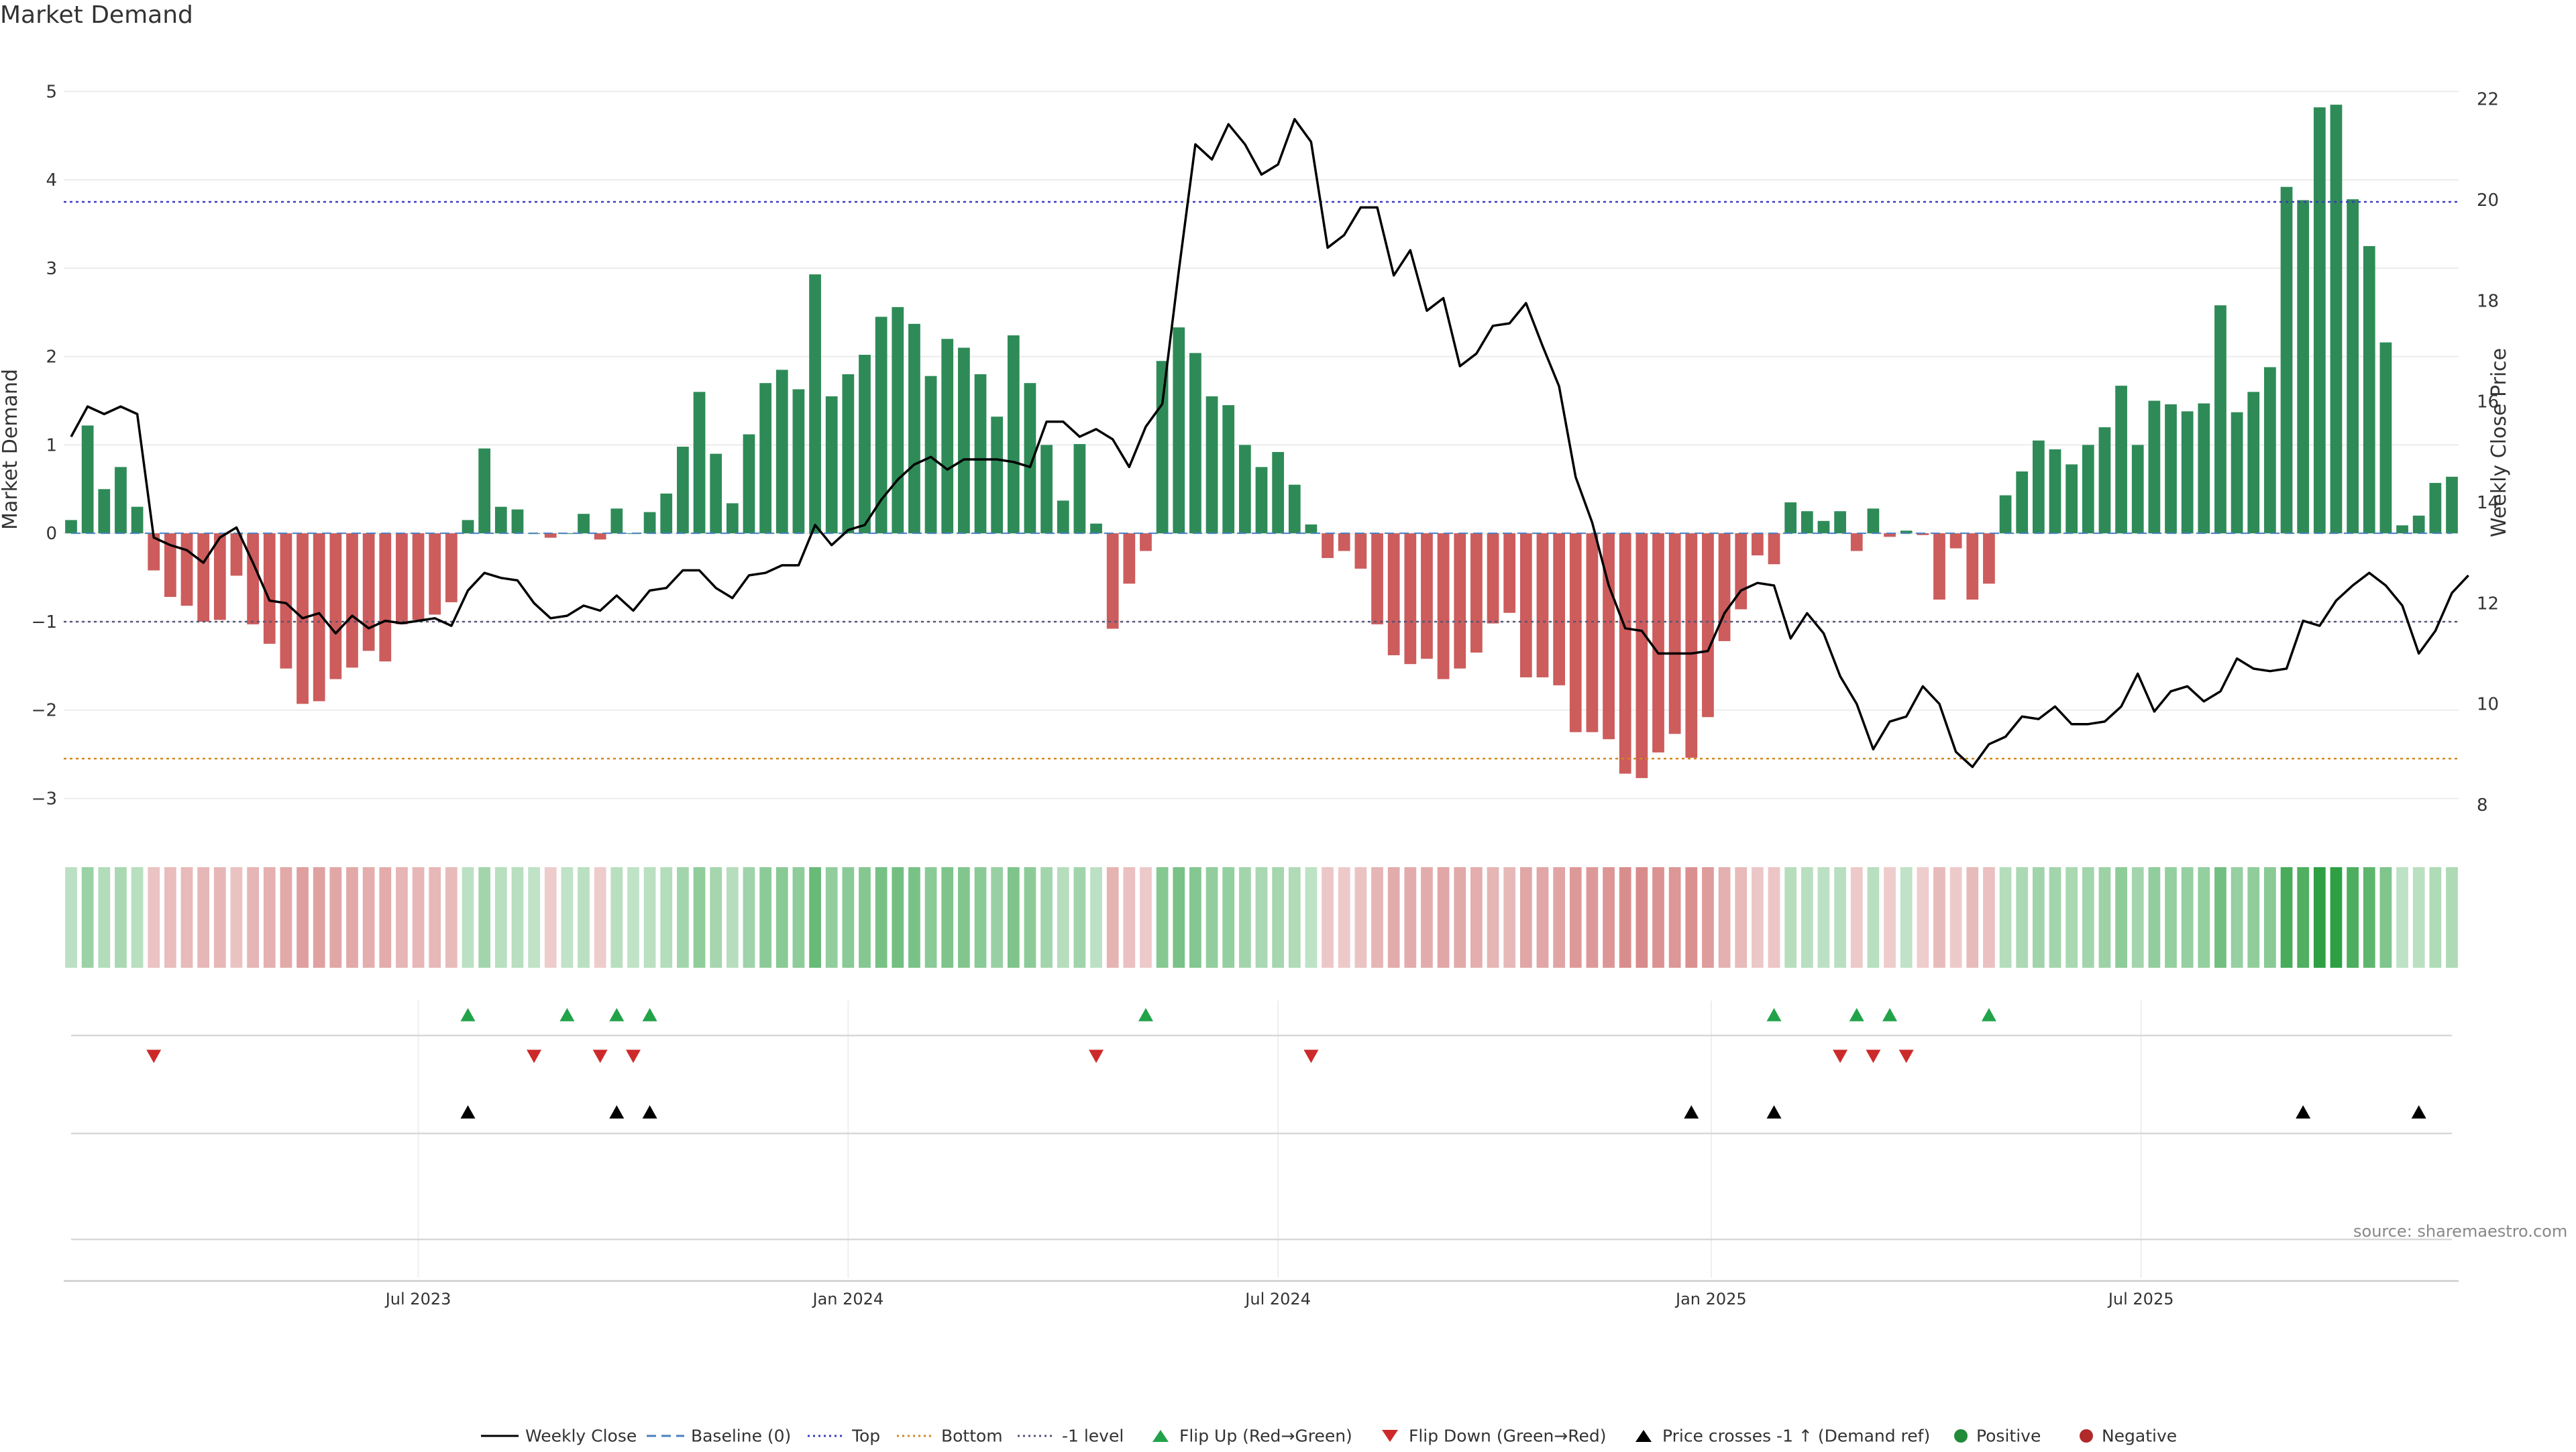  I want to click on legend-minus1: -1 level, so click(1070, 1435).